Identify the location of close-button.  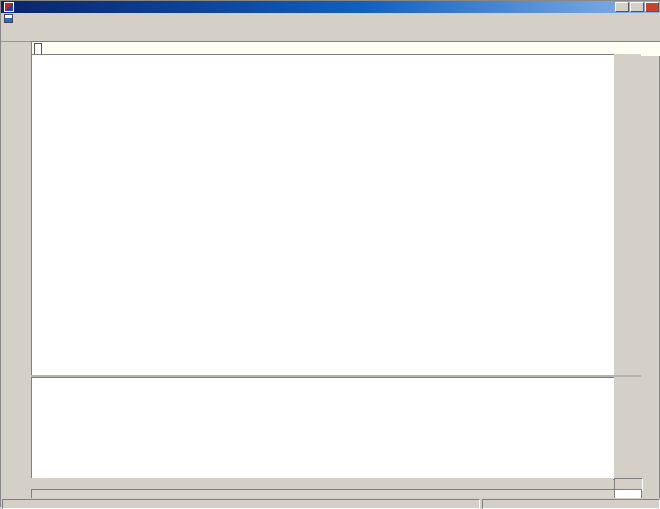
(652, 7).